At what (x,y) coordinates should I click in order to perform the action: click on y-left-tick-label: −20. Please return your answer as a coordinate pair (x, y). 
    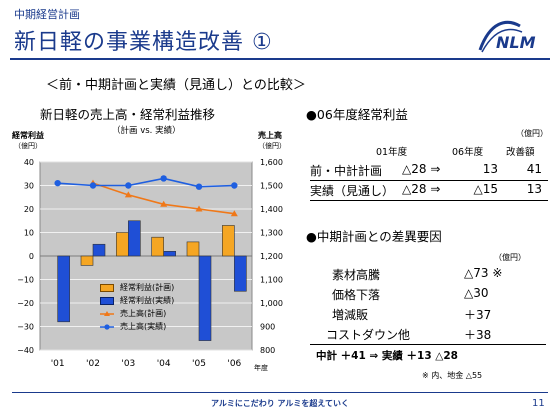
    Looking at the image, I should click on (25, 303).